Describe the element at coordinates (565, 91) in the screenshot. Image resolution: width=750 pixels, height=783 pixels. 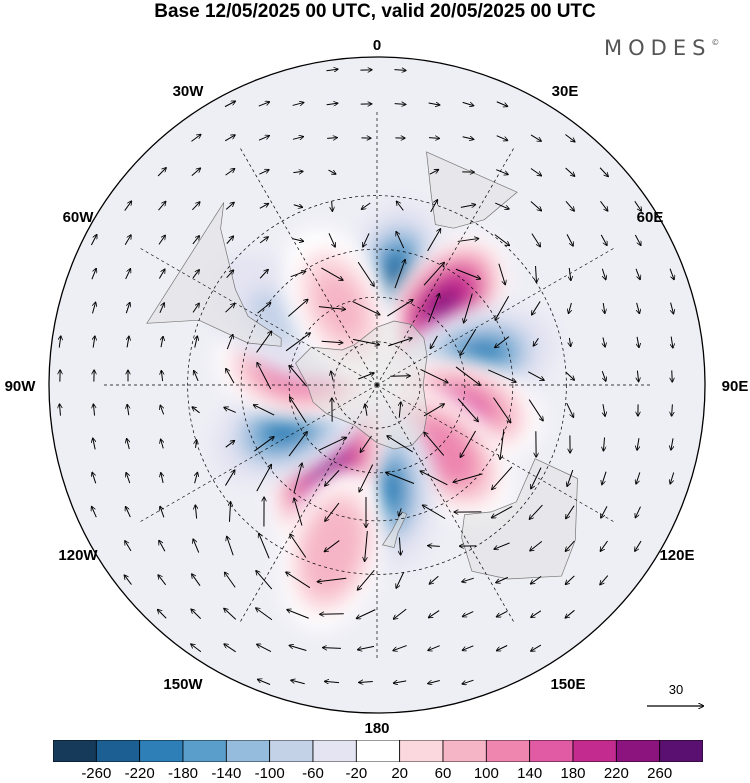
I see `longitude-label: 30E` at that location.